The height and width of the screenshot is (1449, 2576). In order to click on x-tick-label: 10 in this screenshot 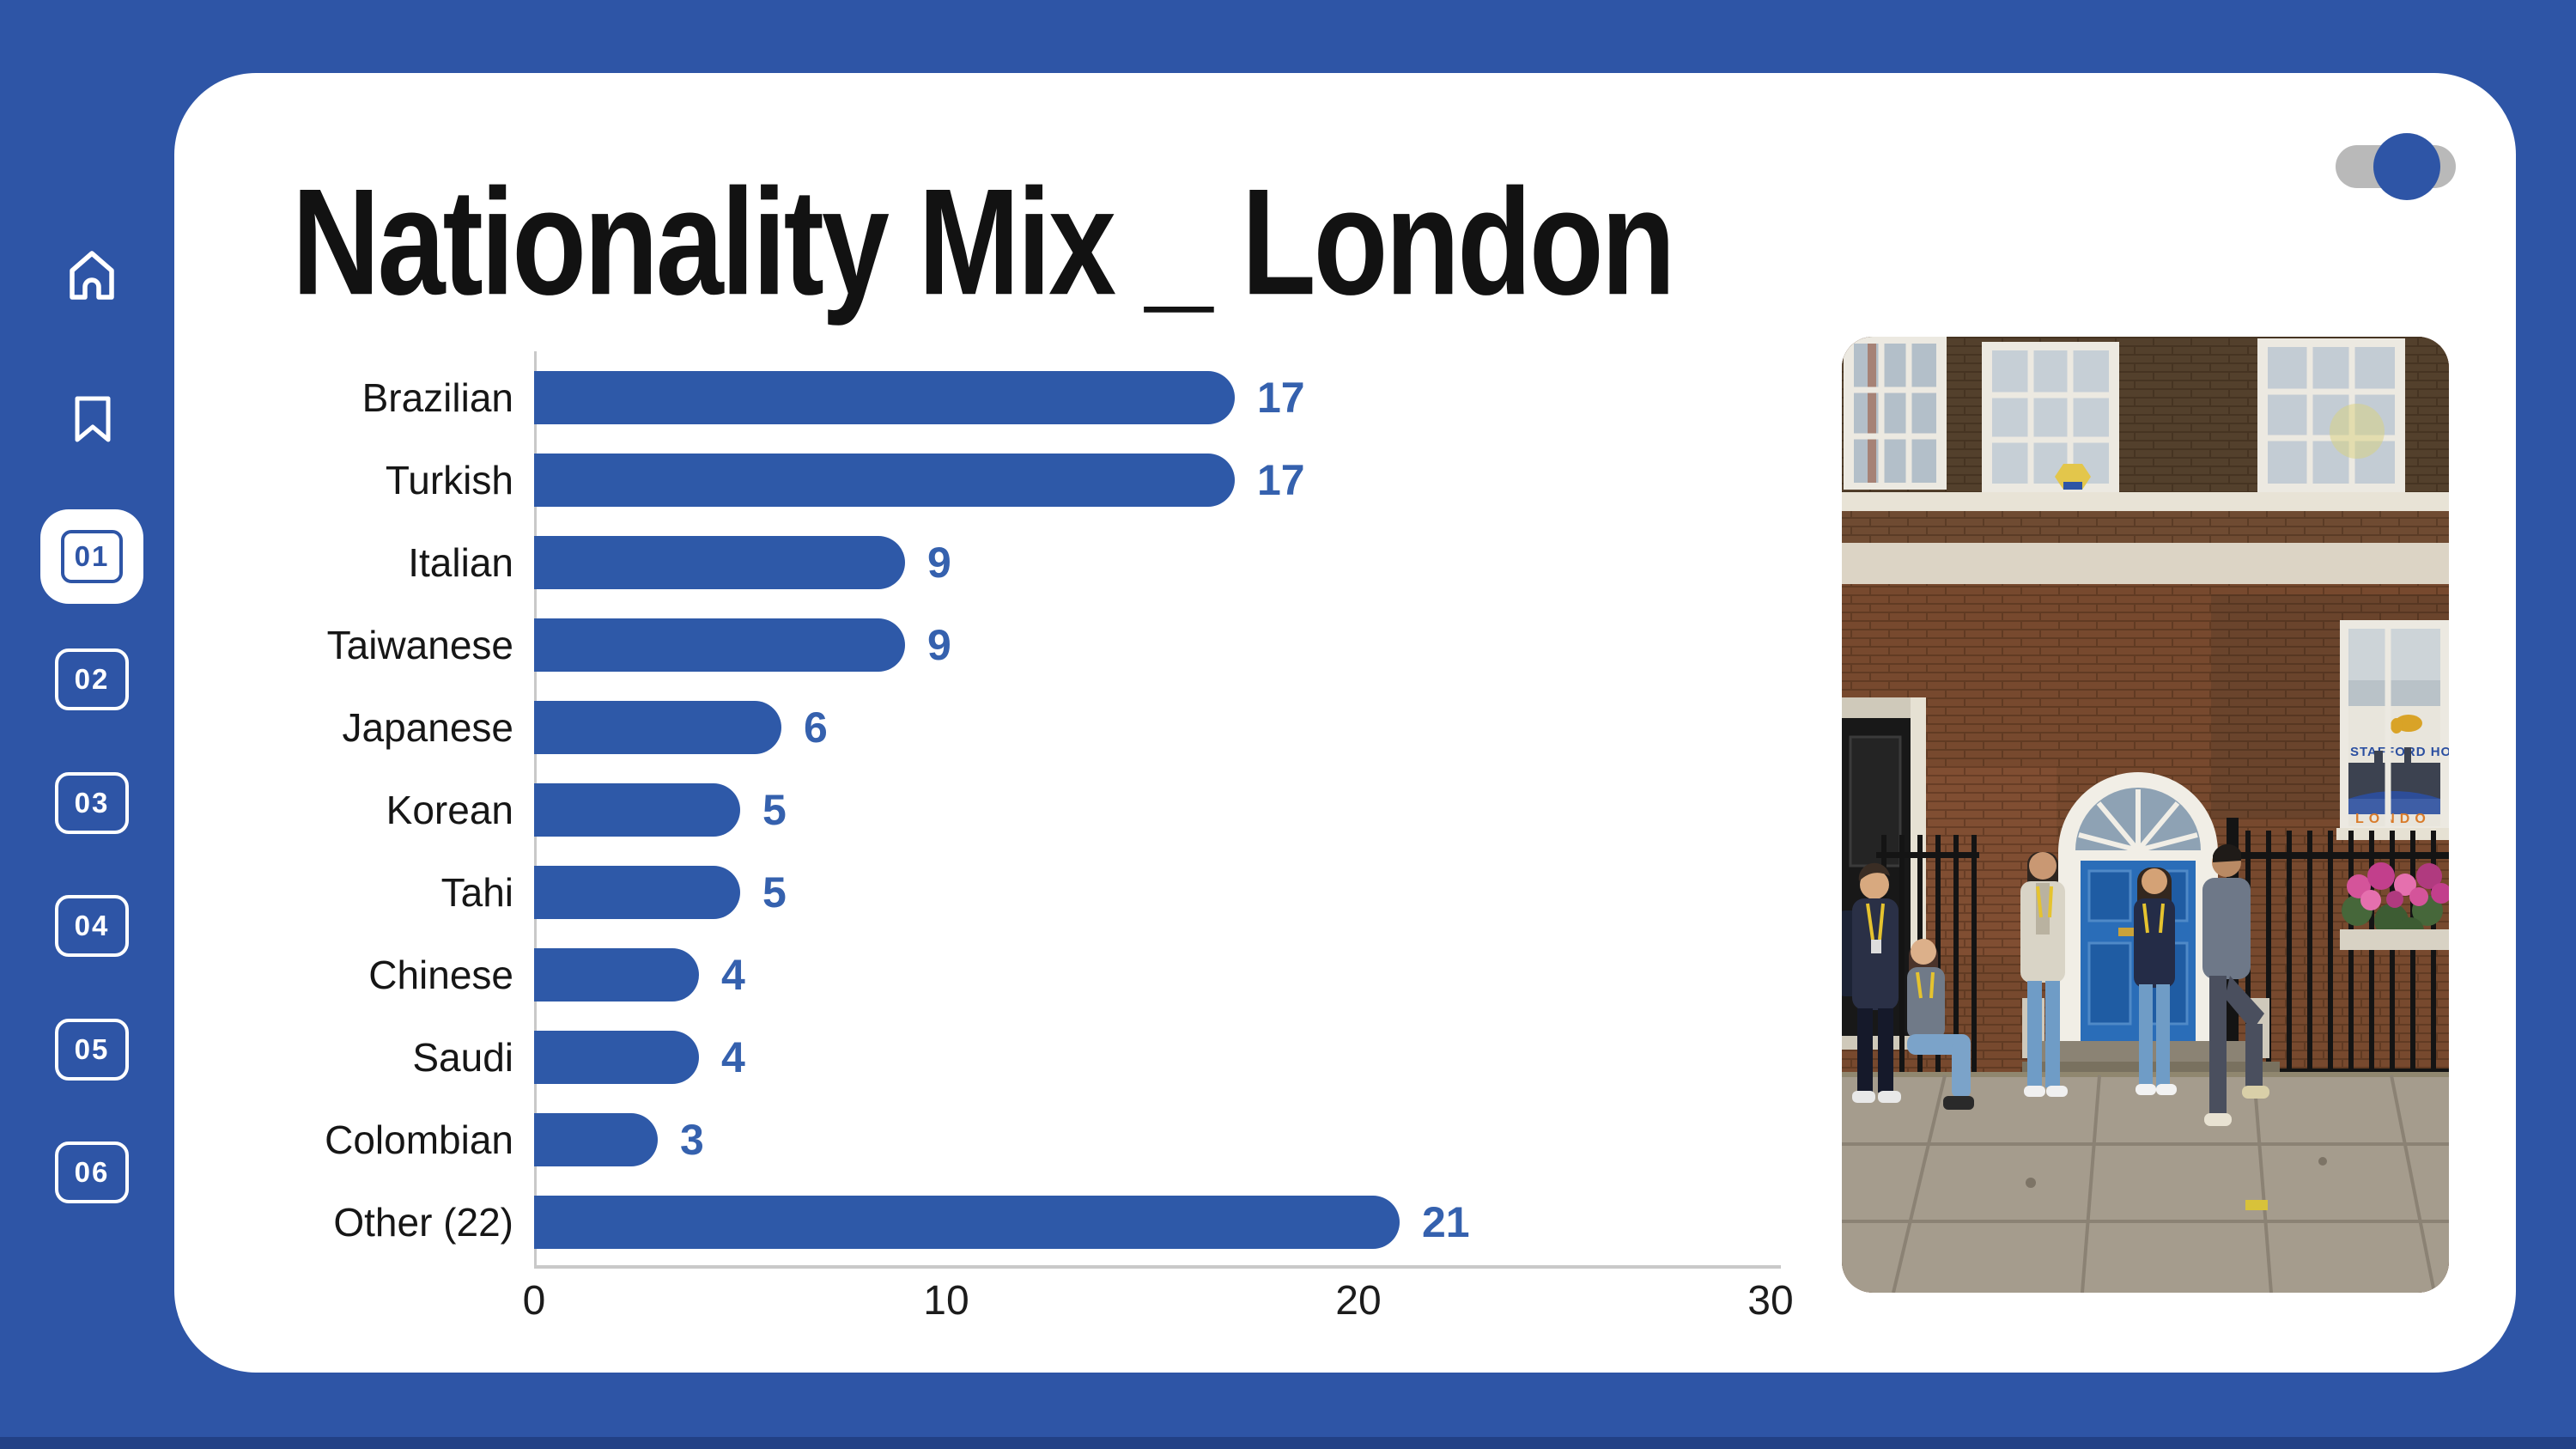, I will do `click(946, 1301)`.